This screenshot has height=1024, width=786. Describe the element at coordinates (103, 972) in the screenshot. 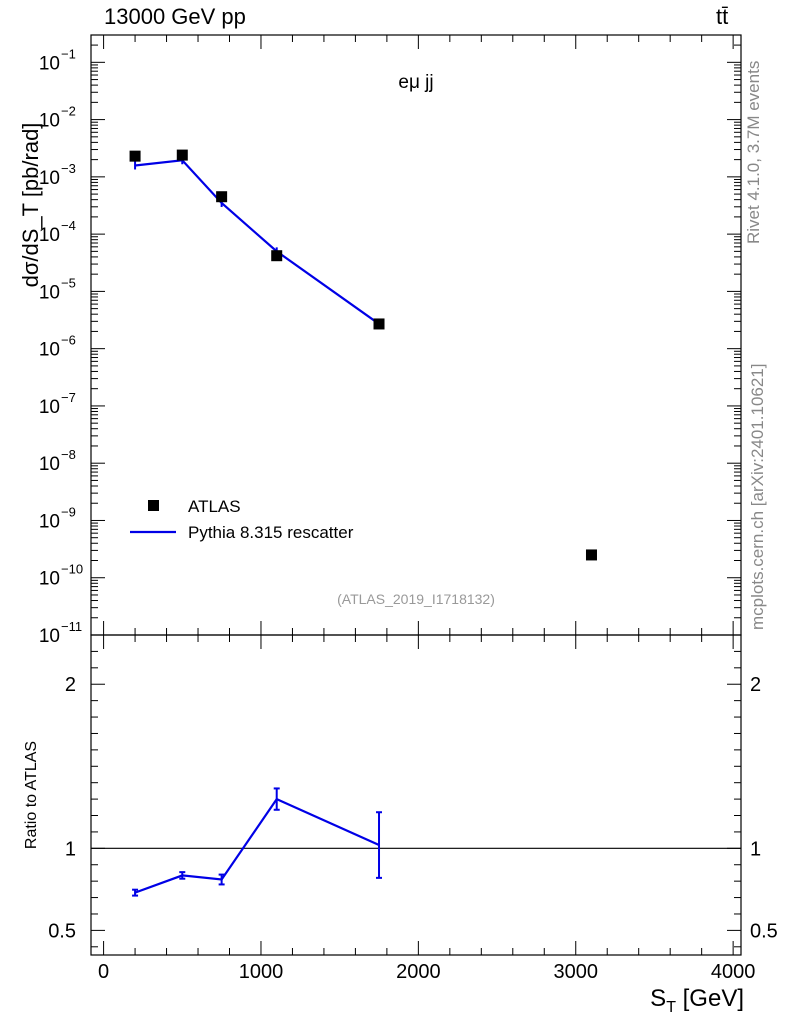

I see `x-tick-label: 0` at that location.